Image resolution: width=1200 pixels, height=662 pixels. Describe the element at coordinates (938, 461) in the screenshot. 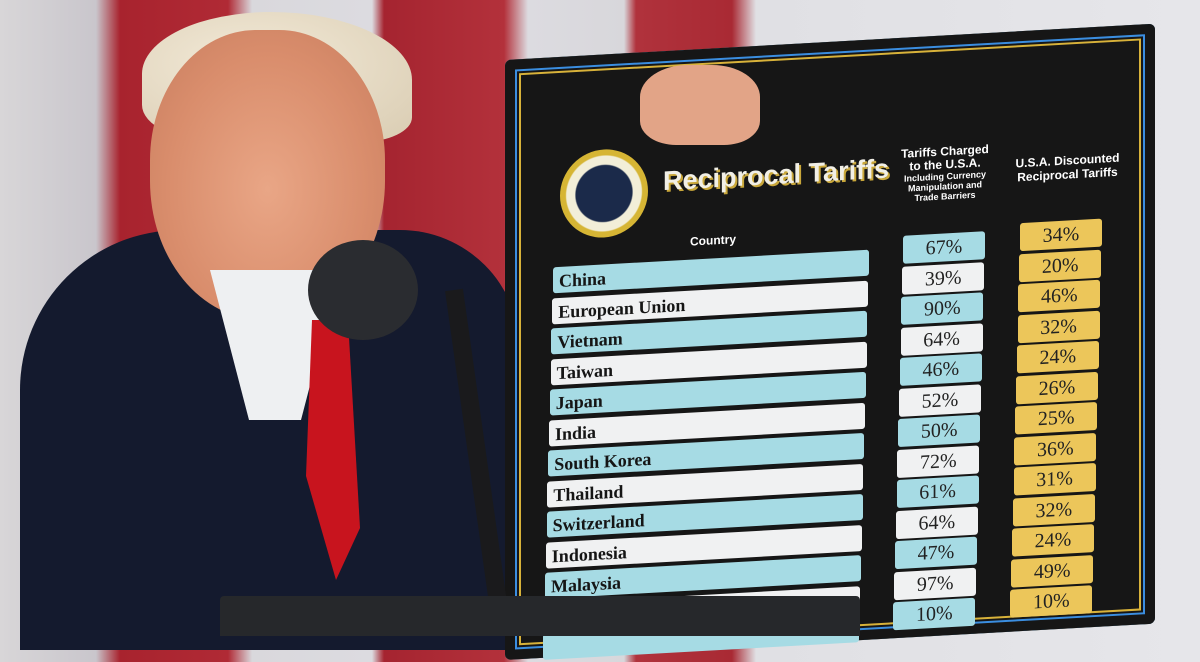

I see `charged-cell: 72%` at that location.